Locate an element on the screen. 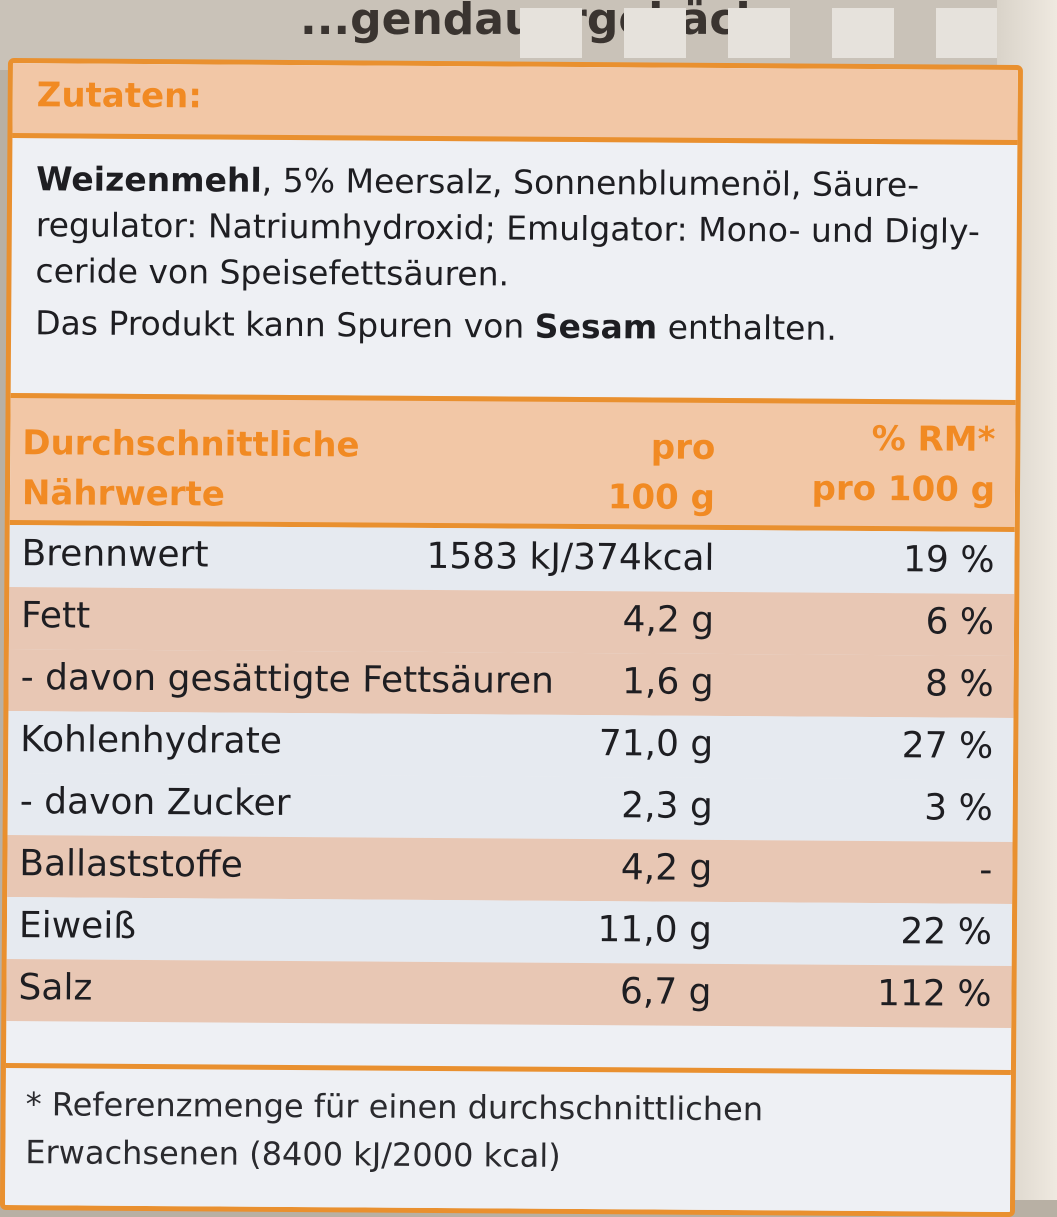  row-name: Kohlenhydrate is located at coordinates (151, 740).